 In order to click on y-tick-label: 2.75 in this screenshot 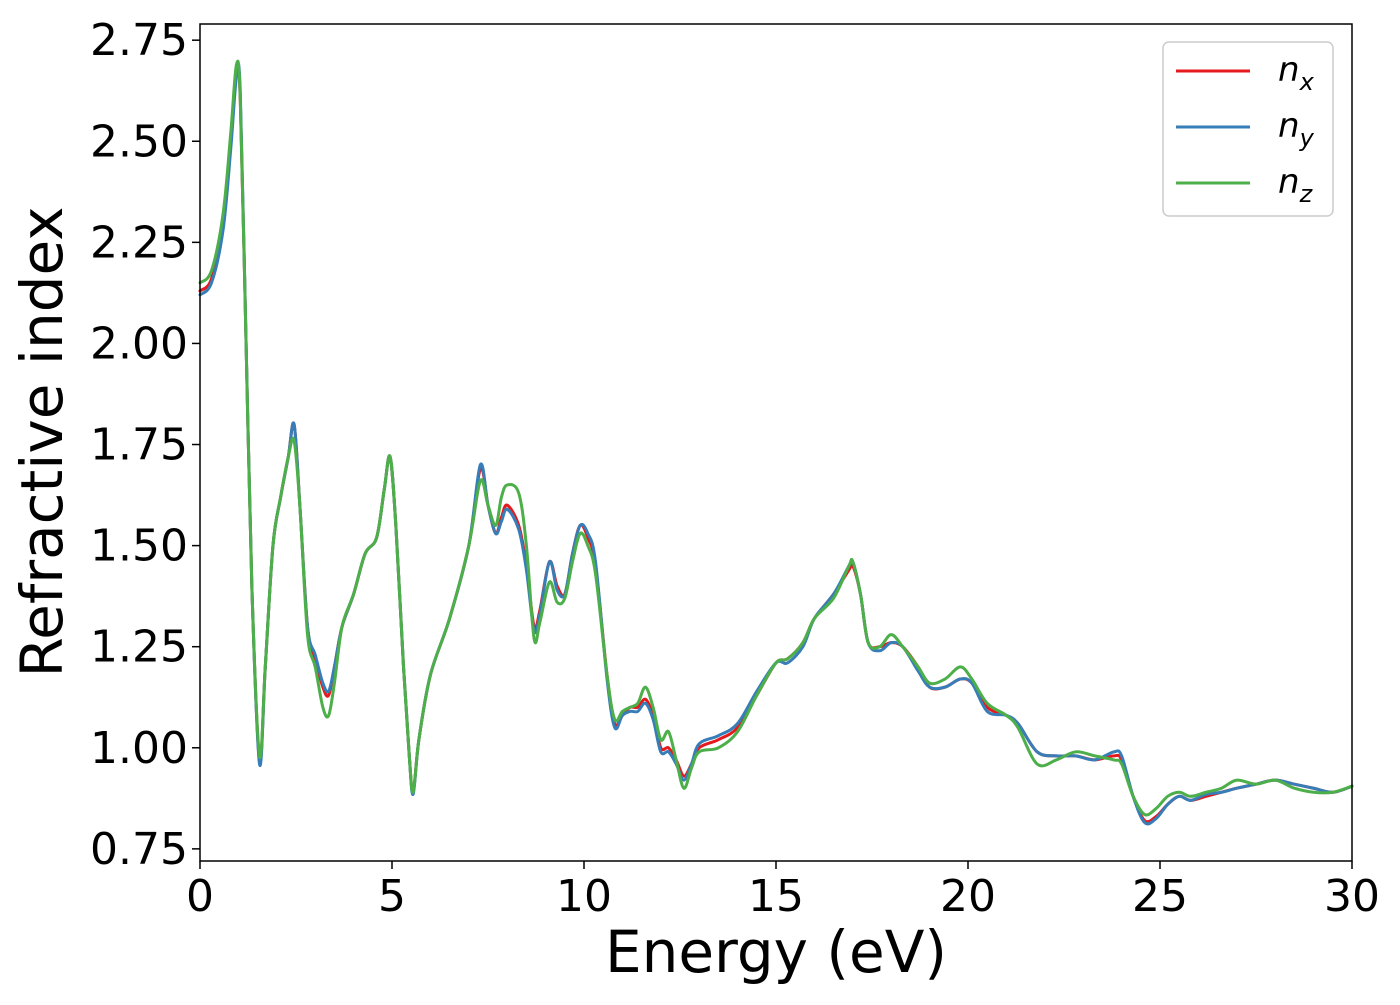, I will do `click(139, 40)`.